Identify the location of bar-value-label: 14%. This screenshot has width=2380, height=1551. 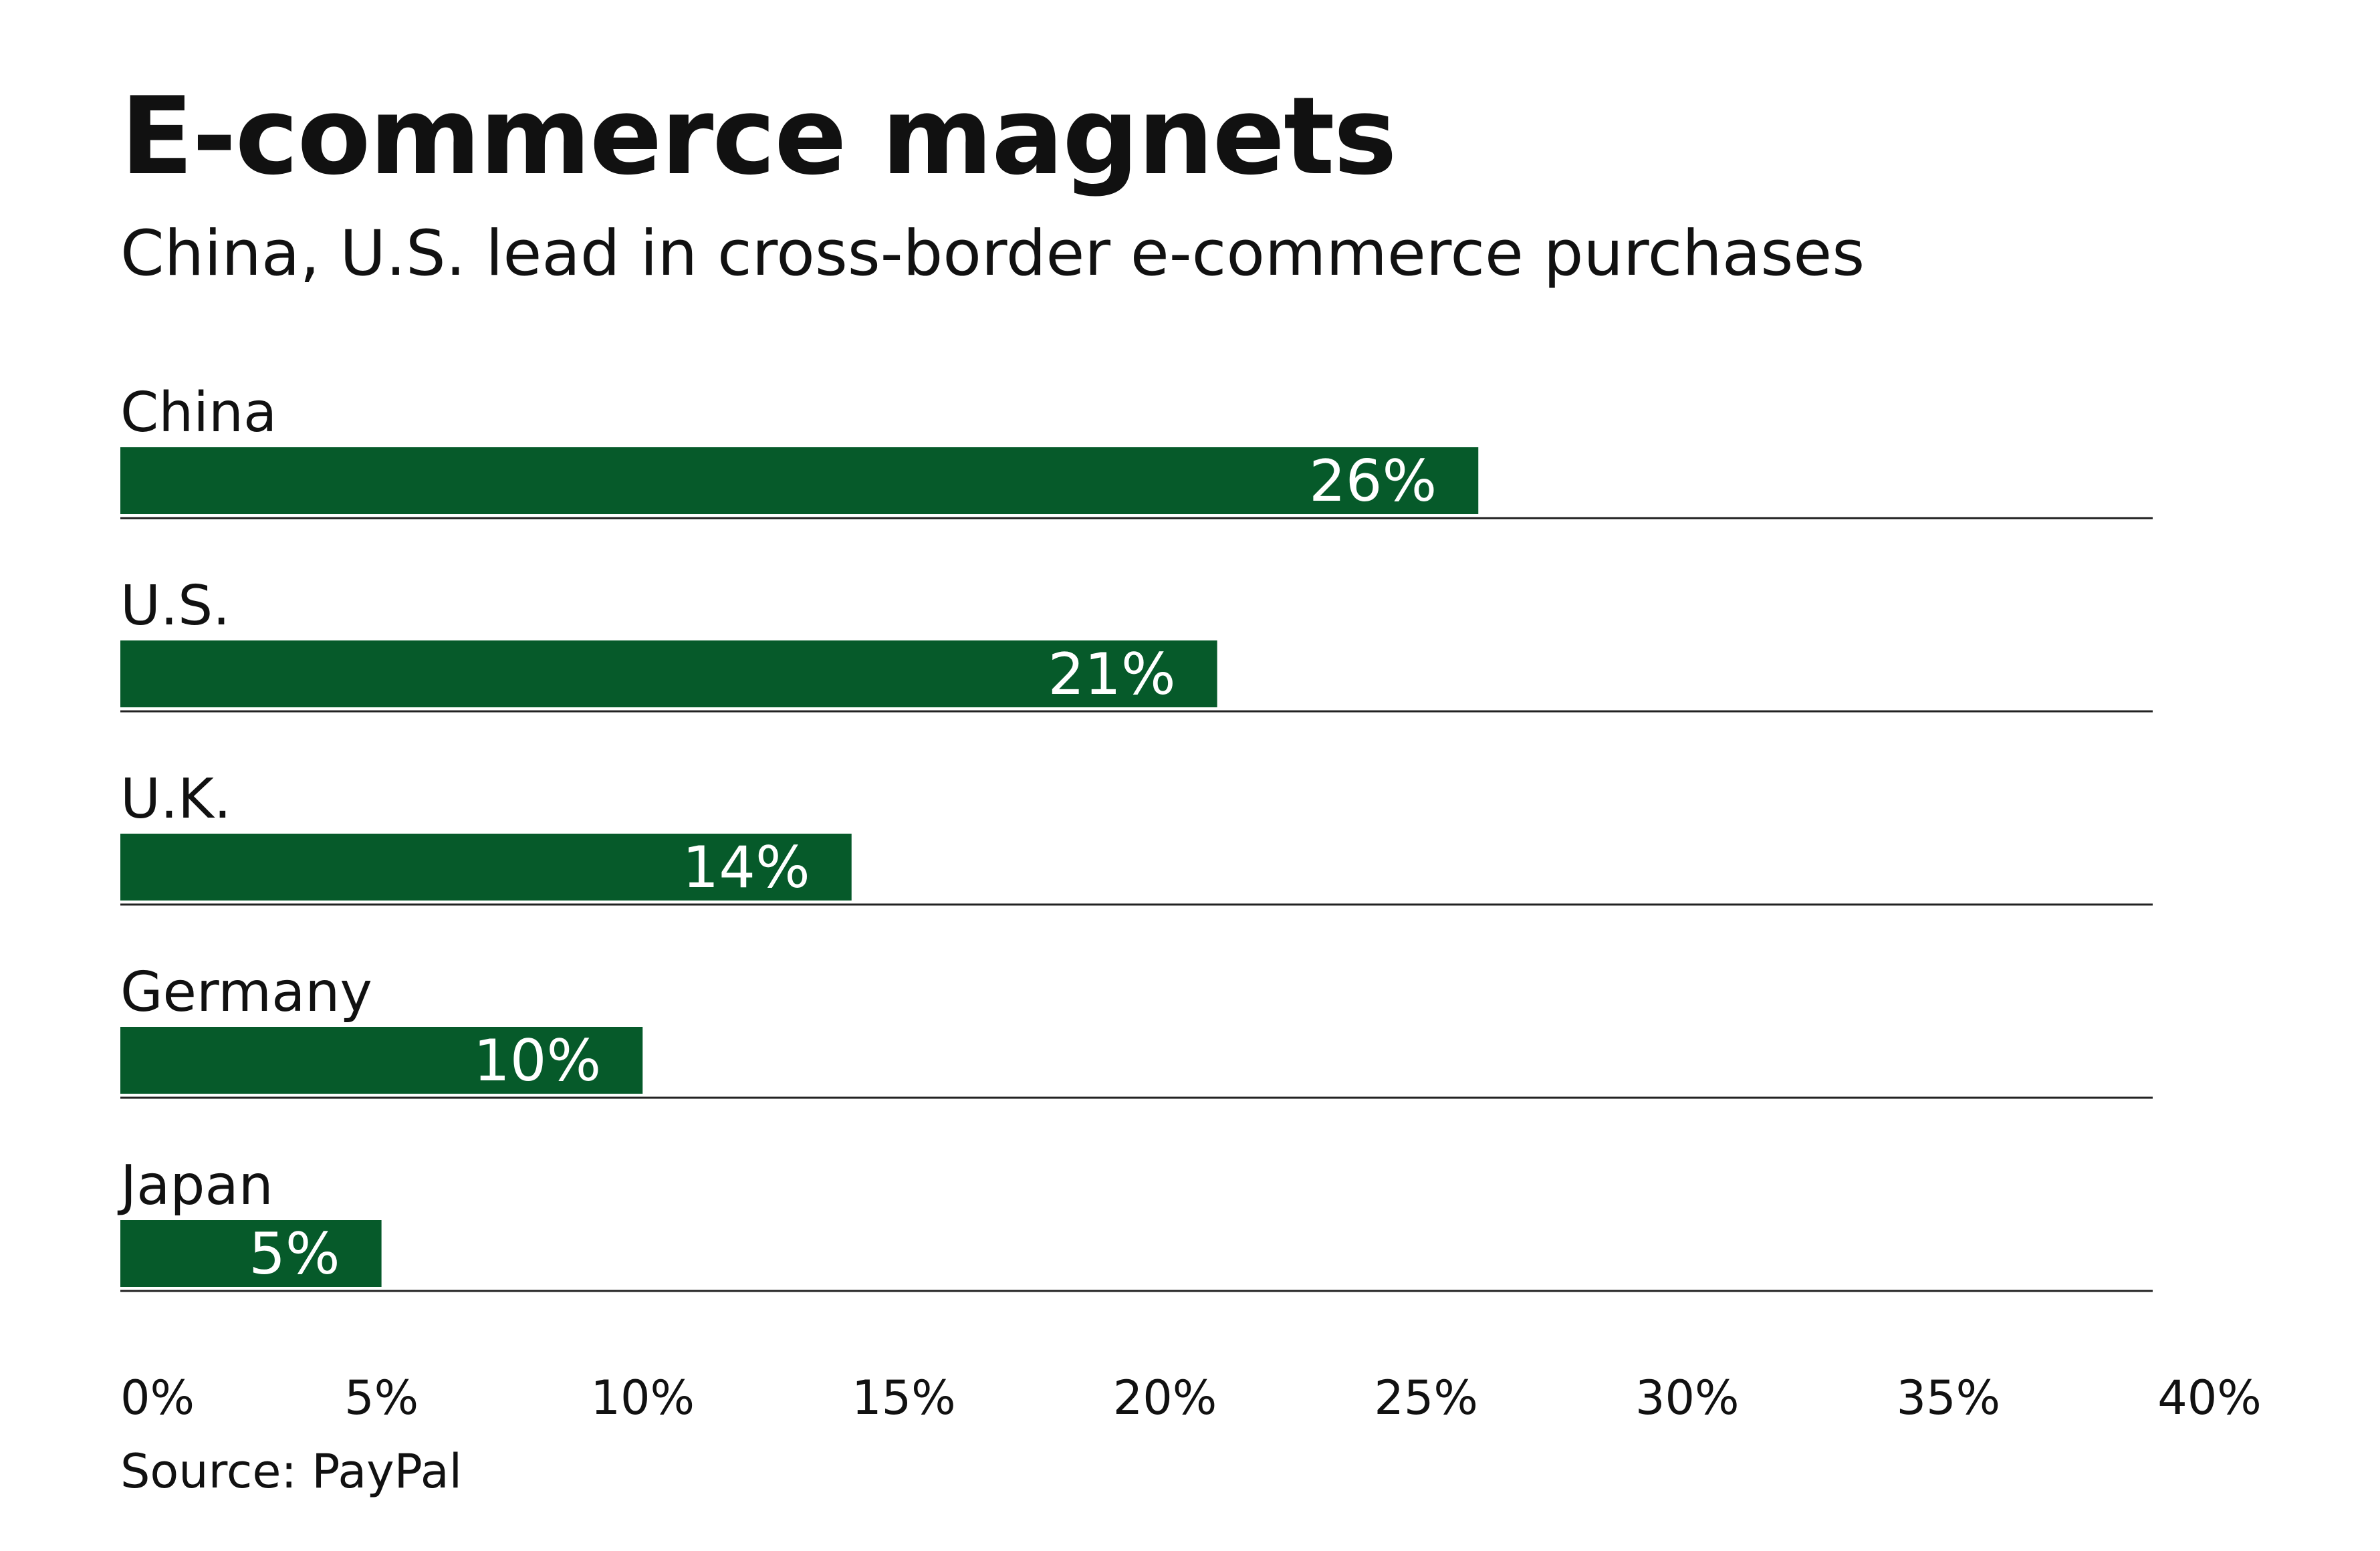
(746, 868).